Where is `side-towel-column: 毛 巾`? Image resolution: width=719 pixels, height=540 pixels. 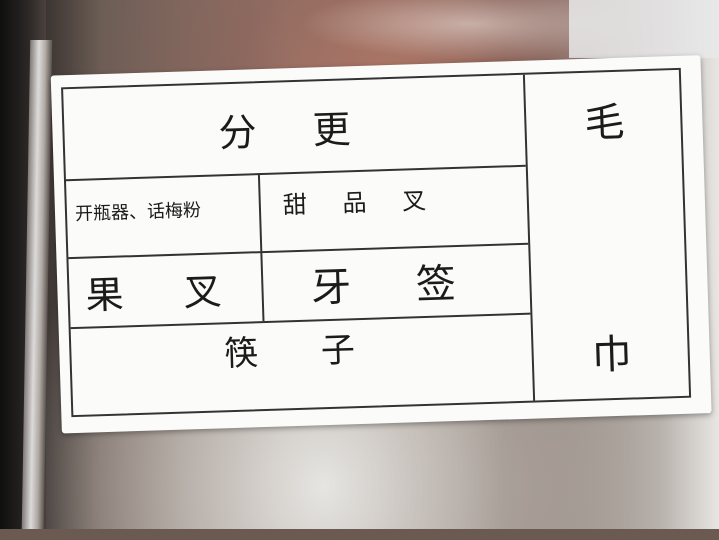 side-towel-column: 毛 巾 is located at coordinates (608, 236).